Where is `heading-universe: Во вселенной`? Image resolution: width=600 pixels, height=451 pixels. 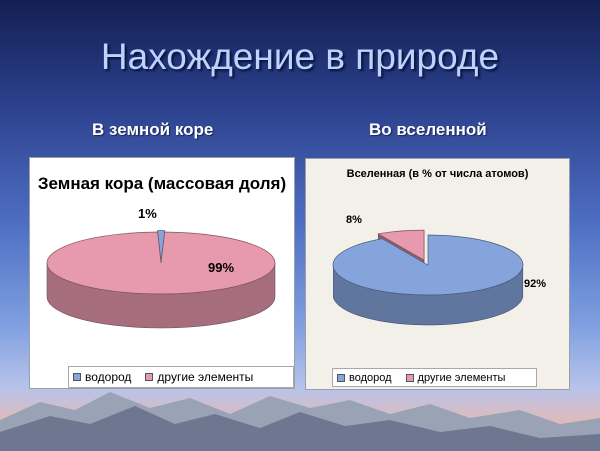
heading-universe: Во вселенной is located at coordinates (428, 129).